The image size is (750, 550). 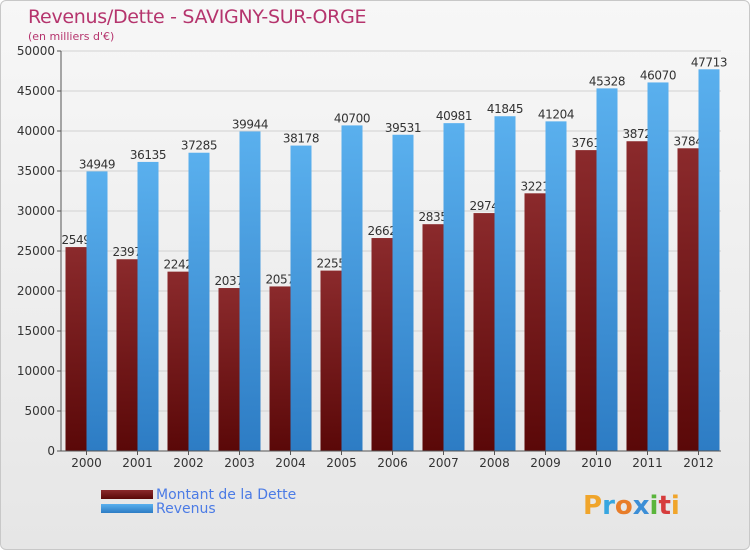 I want to click on x-tick-label: 2001, so click(x=137, y=463).